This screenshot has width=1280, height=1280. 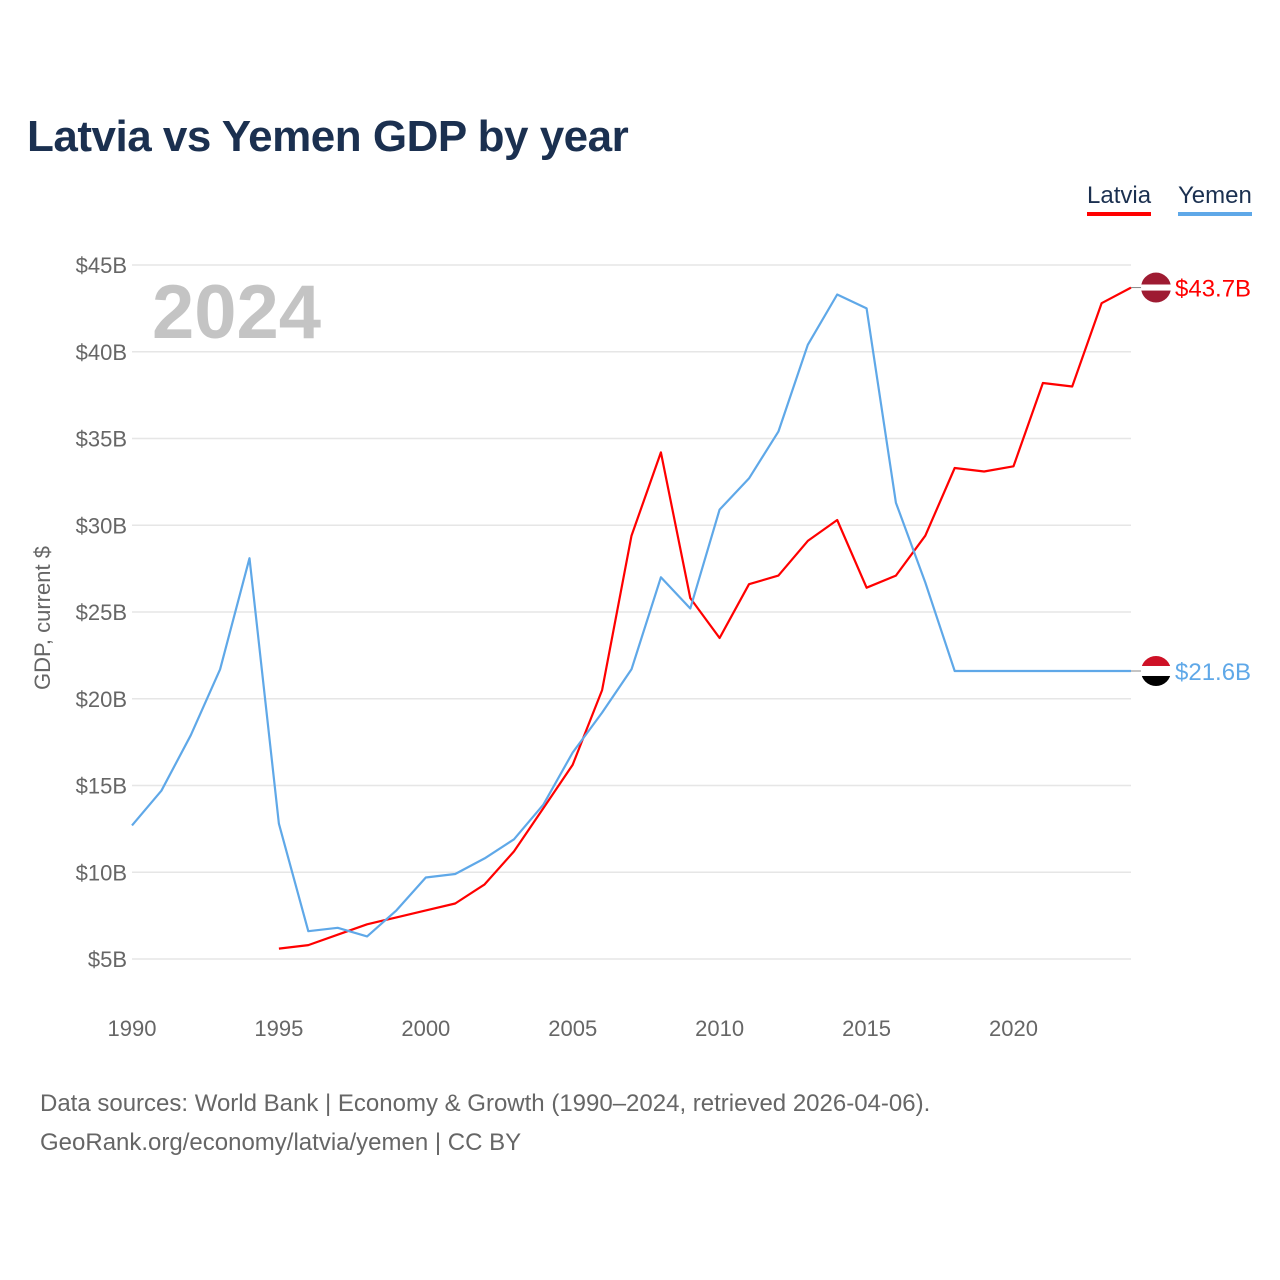 What do you see at coordinates (1215, 199) in the screenshot?
I see `legend-yemen: Yemen` at bounding box center [1215, 199].